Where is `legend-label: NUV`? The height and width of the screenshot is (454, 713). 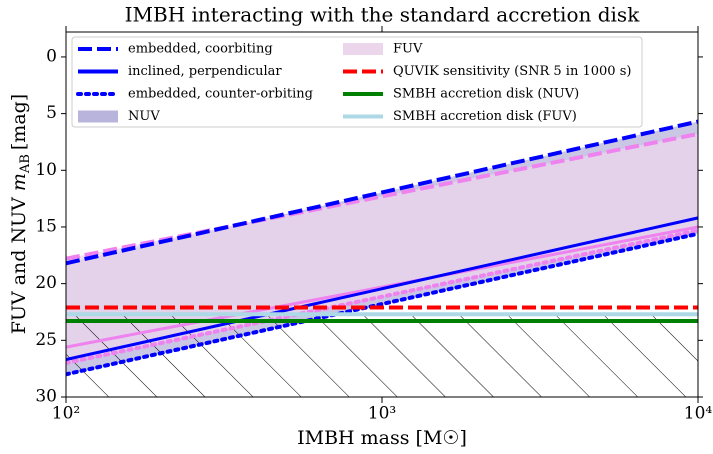
legend-label: NUV is located at coordinates (144, 116).